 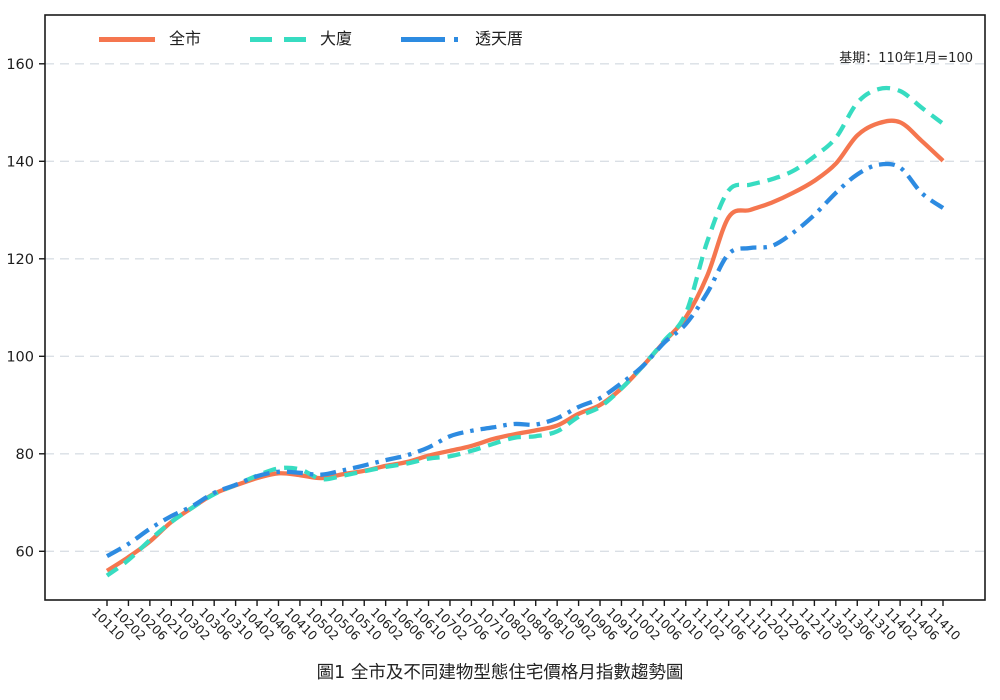 I want to click on legend-item-citywide: 全市, so click(x=149, y=39).